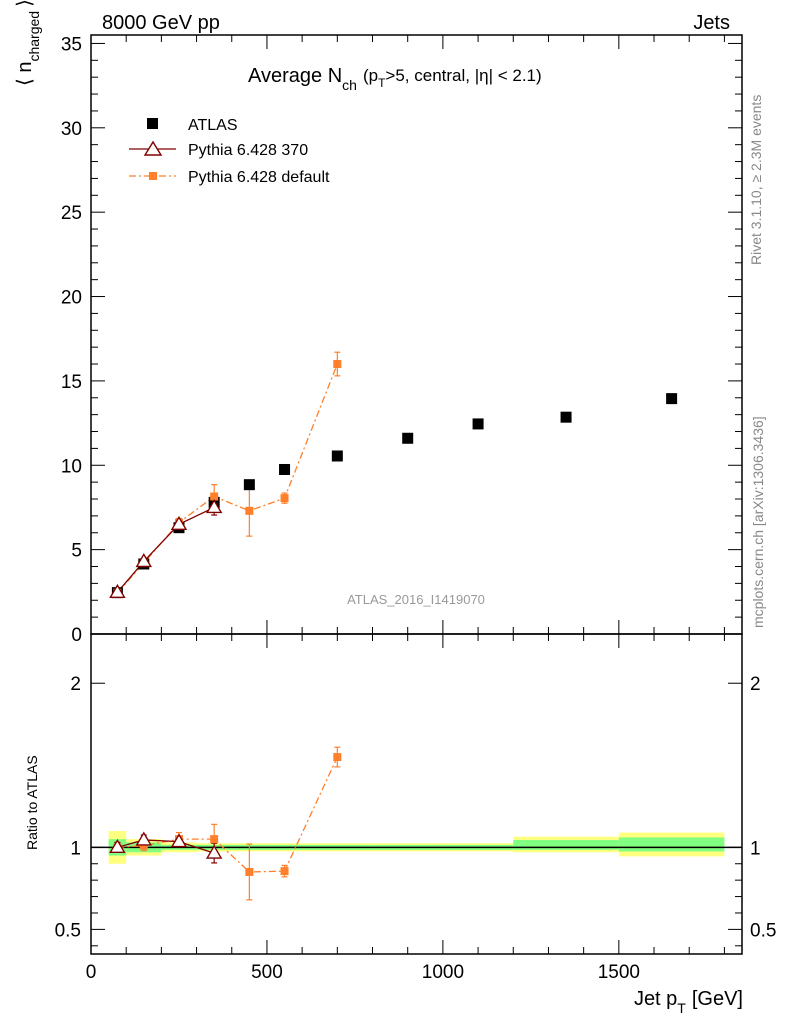  What do you see at coordinates (32, 802) in the screenshot?
I see `ratio-y-axis-label: Ratio to ATLAS` at bounding box center [32, 802].